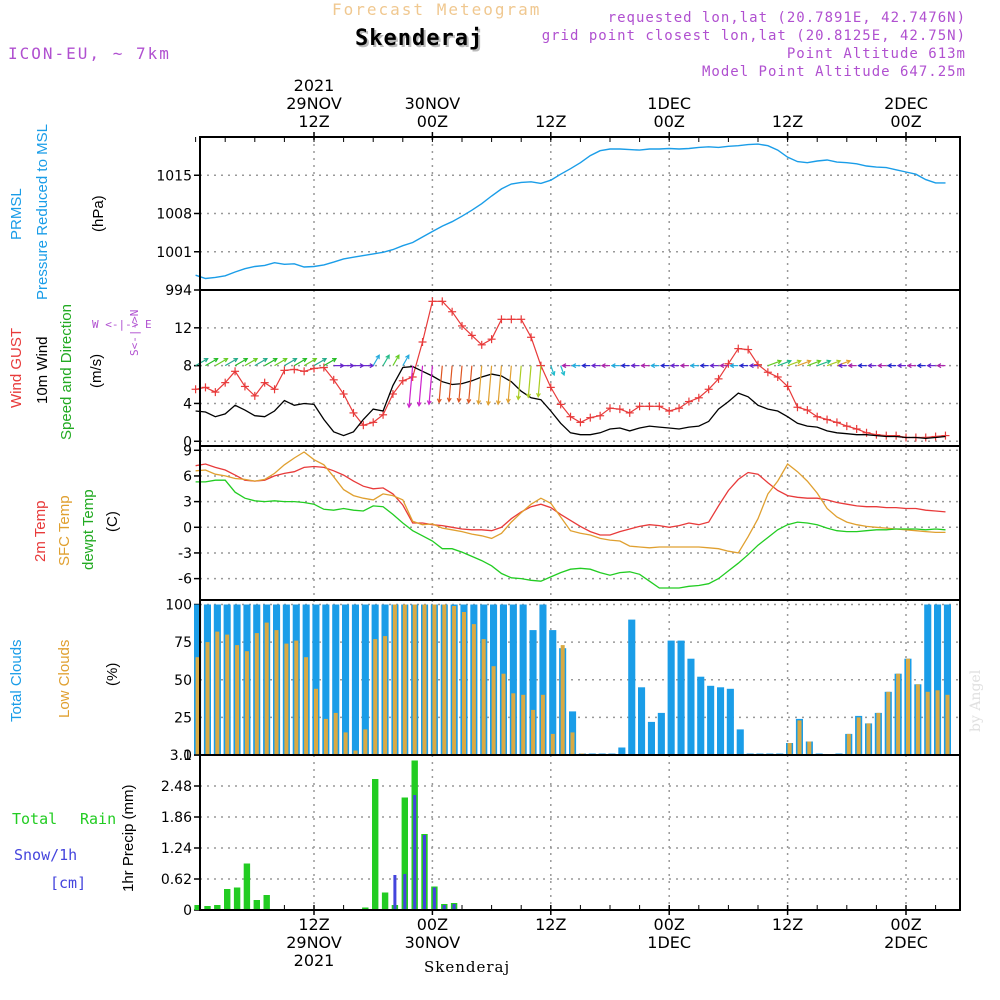 This screenshot has height=1000, width=1000. I want to click on precip-y-tick-label: 2.48, so click(176, 787).